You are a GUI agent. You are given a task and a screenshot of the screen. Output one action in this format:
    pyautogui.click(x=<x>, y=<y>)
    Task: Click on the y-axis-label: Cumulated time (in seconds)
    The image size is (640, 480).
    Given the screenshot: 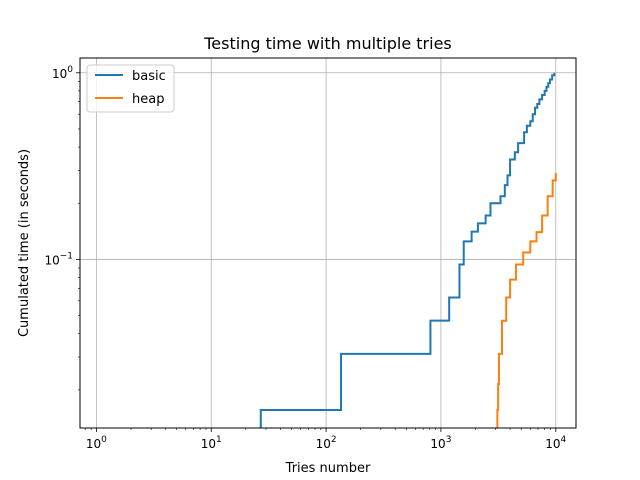 What is the action you would take?
    pyautogui.click(x=24, y=243)
    